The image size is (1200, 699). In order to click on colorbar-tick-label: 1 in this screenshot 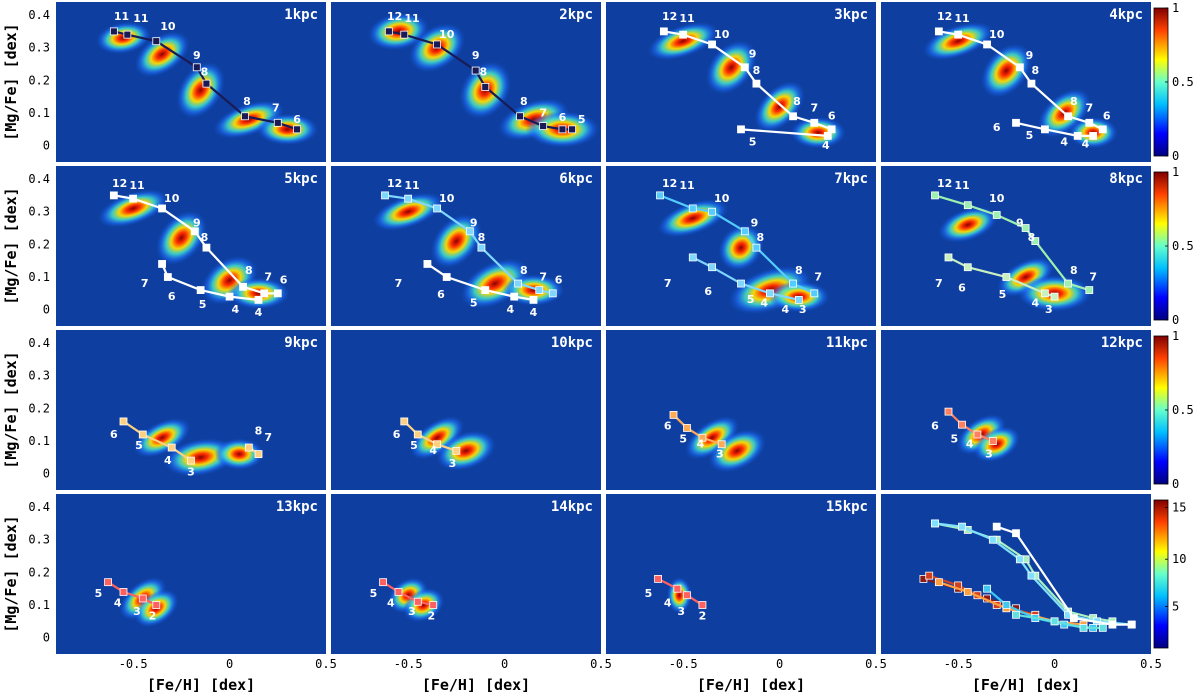, I will do `click(1175, 336)`.